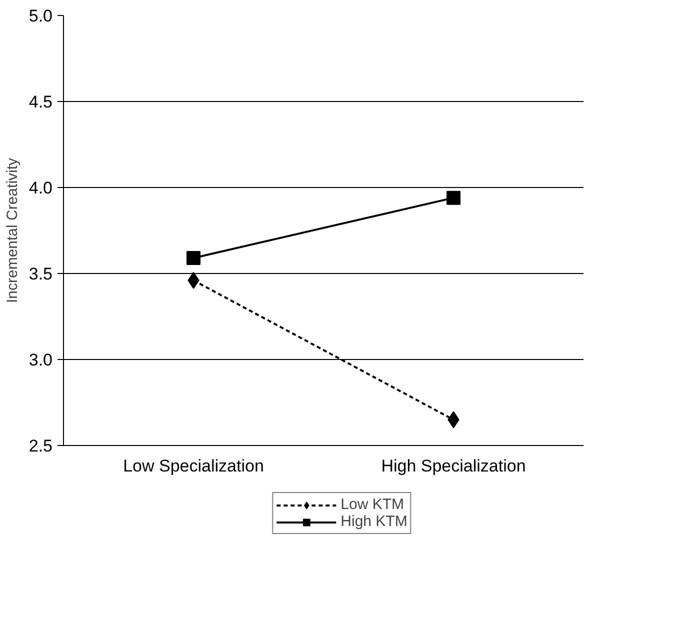 This screenshot has width=681, height=629. What do you see at coordinates (453, 466) in the screenshot?
I see `x-tick-label: High Specialization` at bounding box center [453, 466].